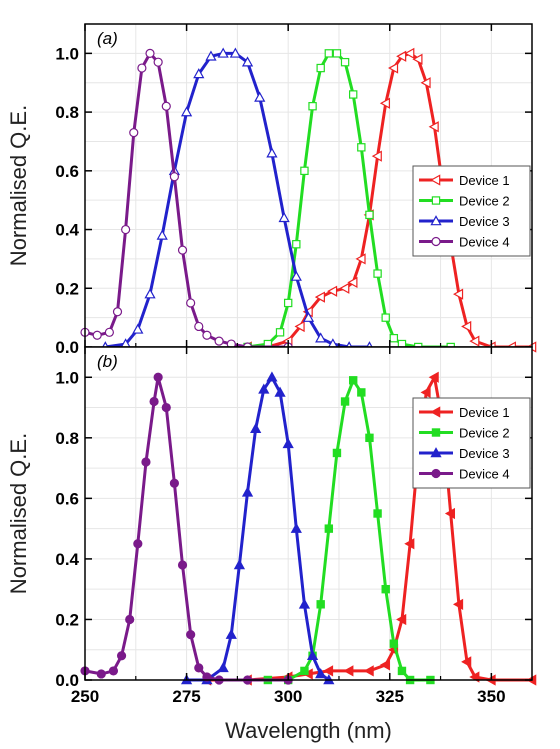  I want to click on x-tick-label: 275, so click(186, 696).